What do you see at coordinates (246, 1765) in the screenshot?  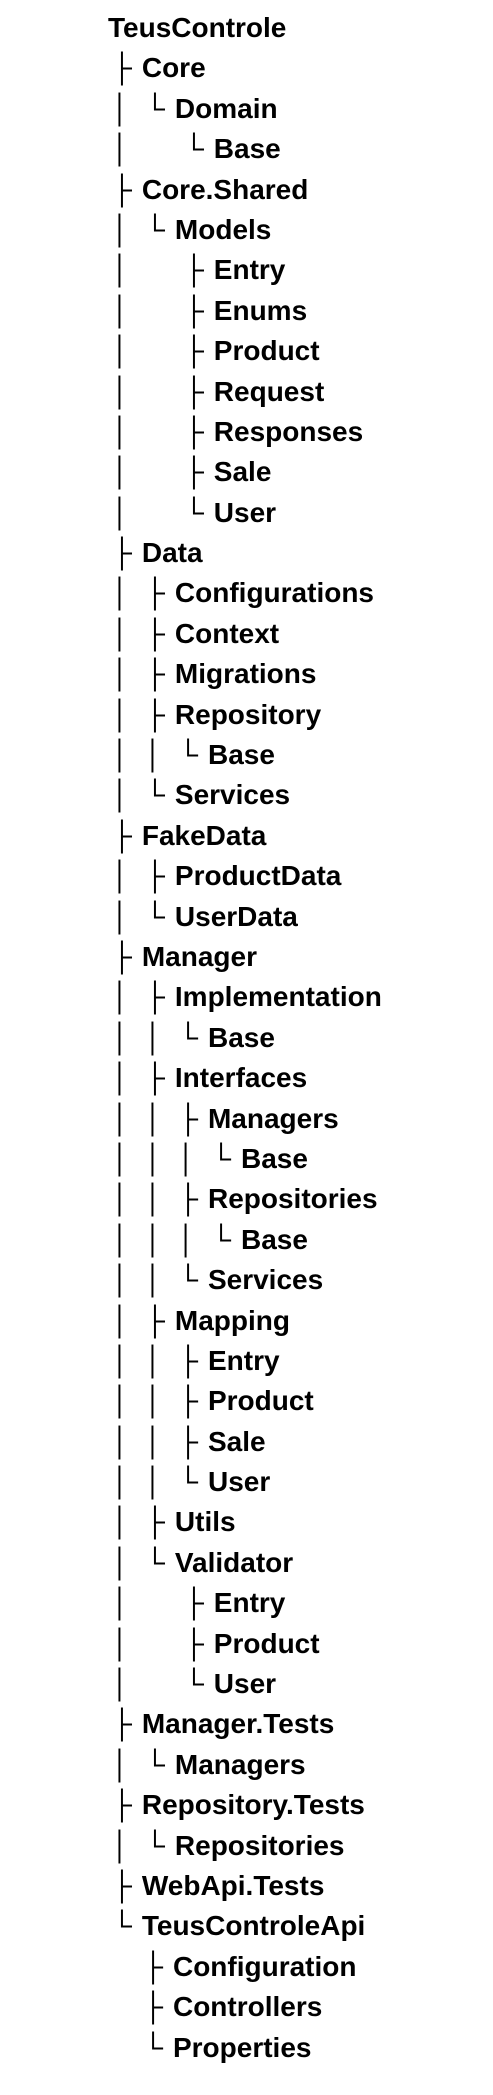 I see `tree-row: │ └ Managers` at bounding box center [246, 1765].